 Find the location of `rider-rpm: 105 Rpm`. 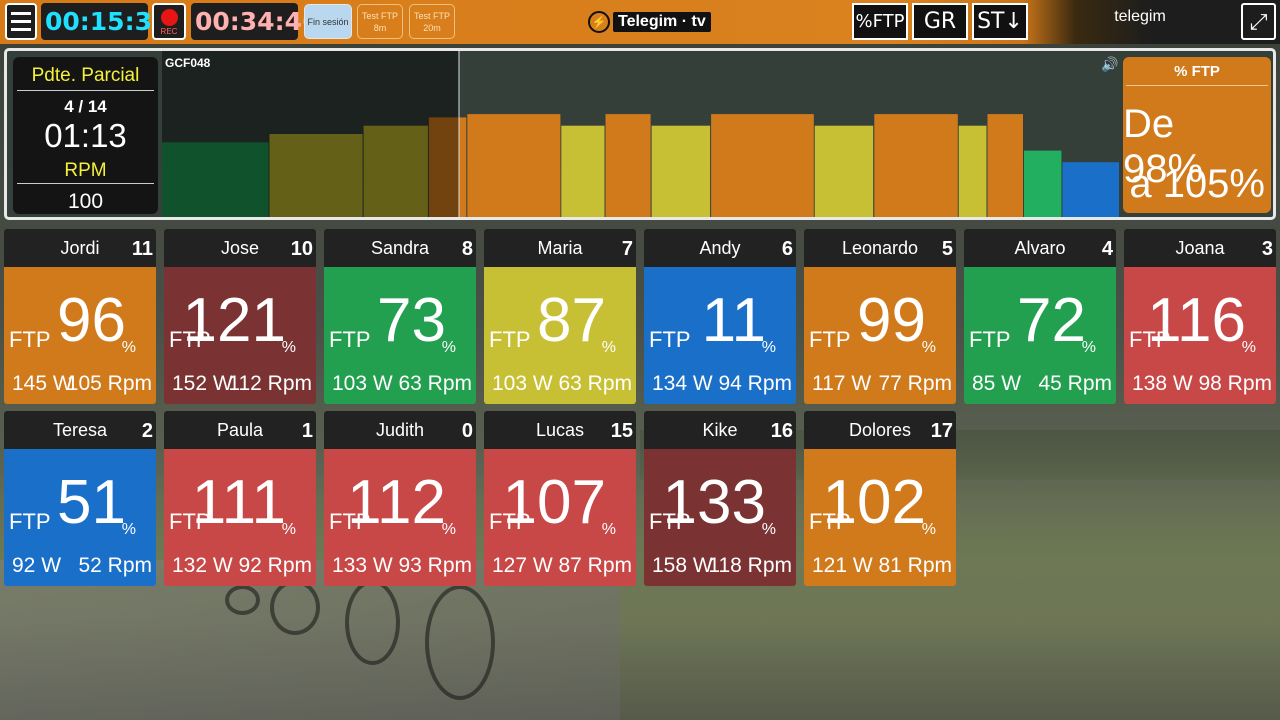

rider-rpm: 105 Rpm is located at coordinates (109, 383).